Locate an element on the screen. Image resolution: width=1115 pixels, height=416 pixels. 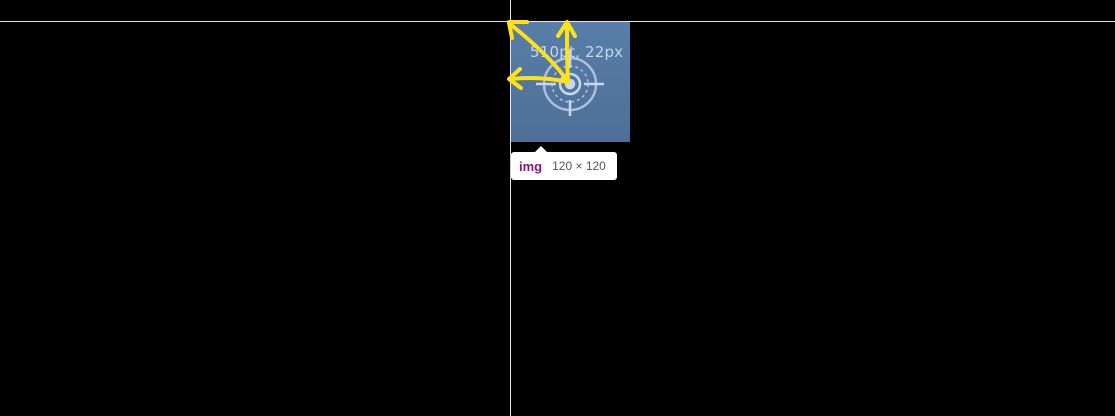
tooltip-pointer is located at coordinates (541, 149).